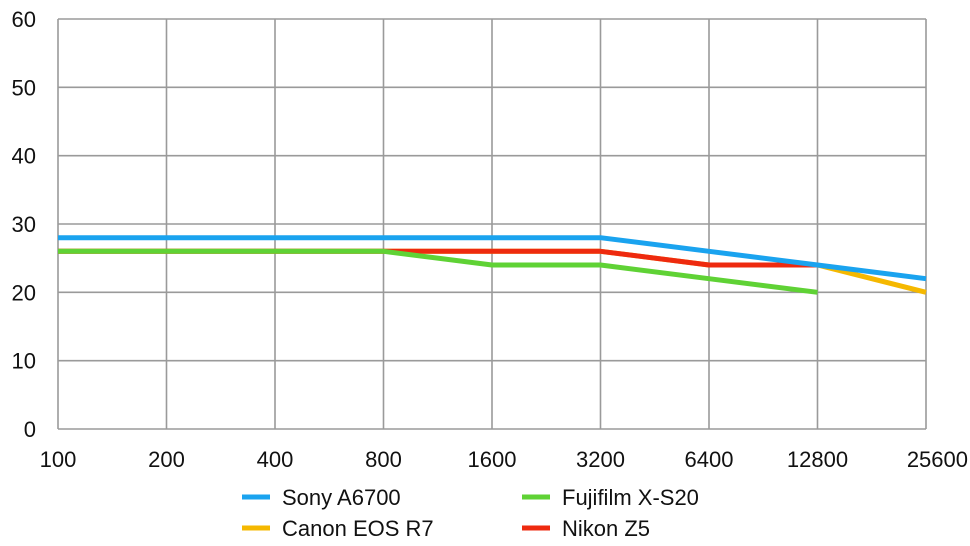 The image size is (970, 546). What do you see at coordinates (341, 497) in the screenshot?
I see `legend-label-sony-a6700: Sony A6700` at bounding box center [341, 497].